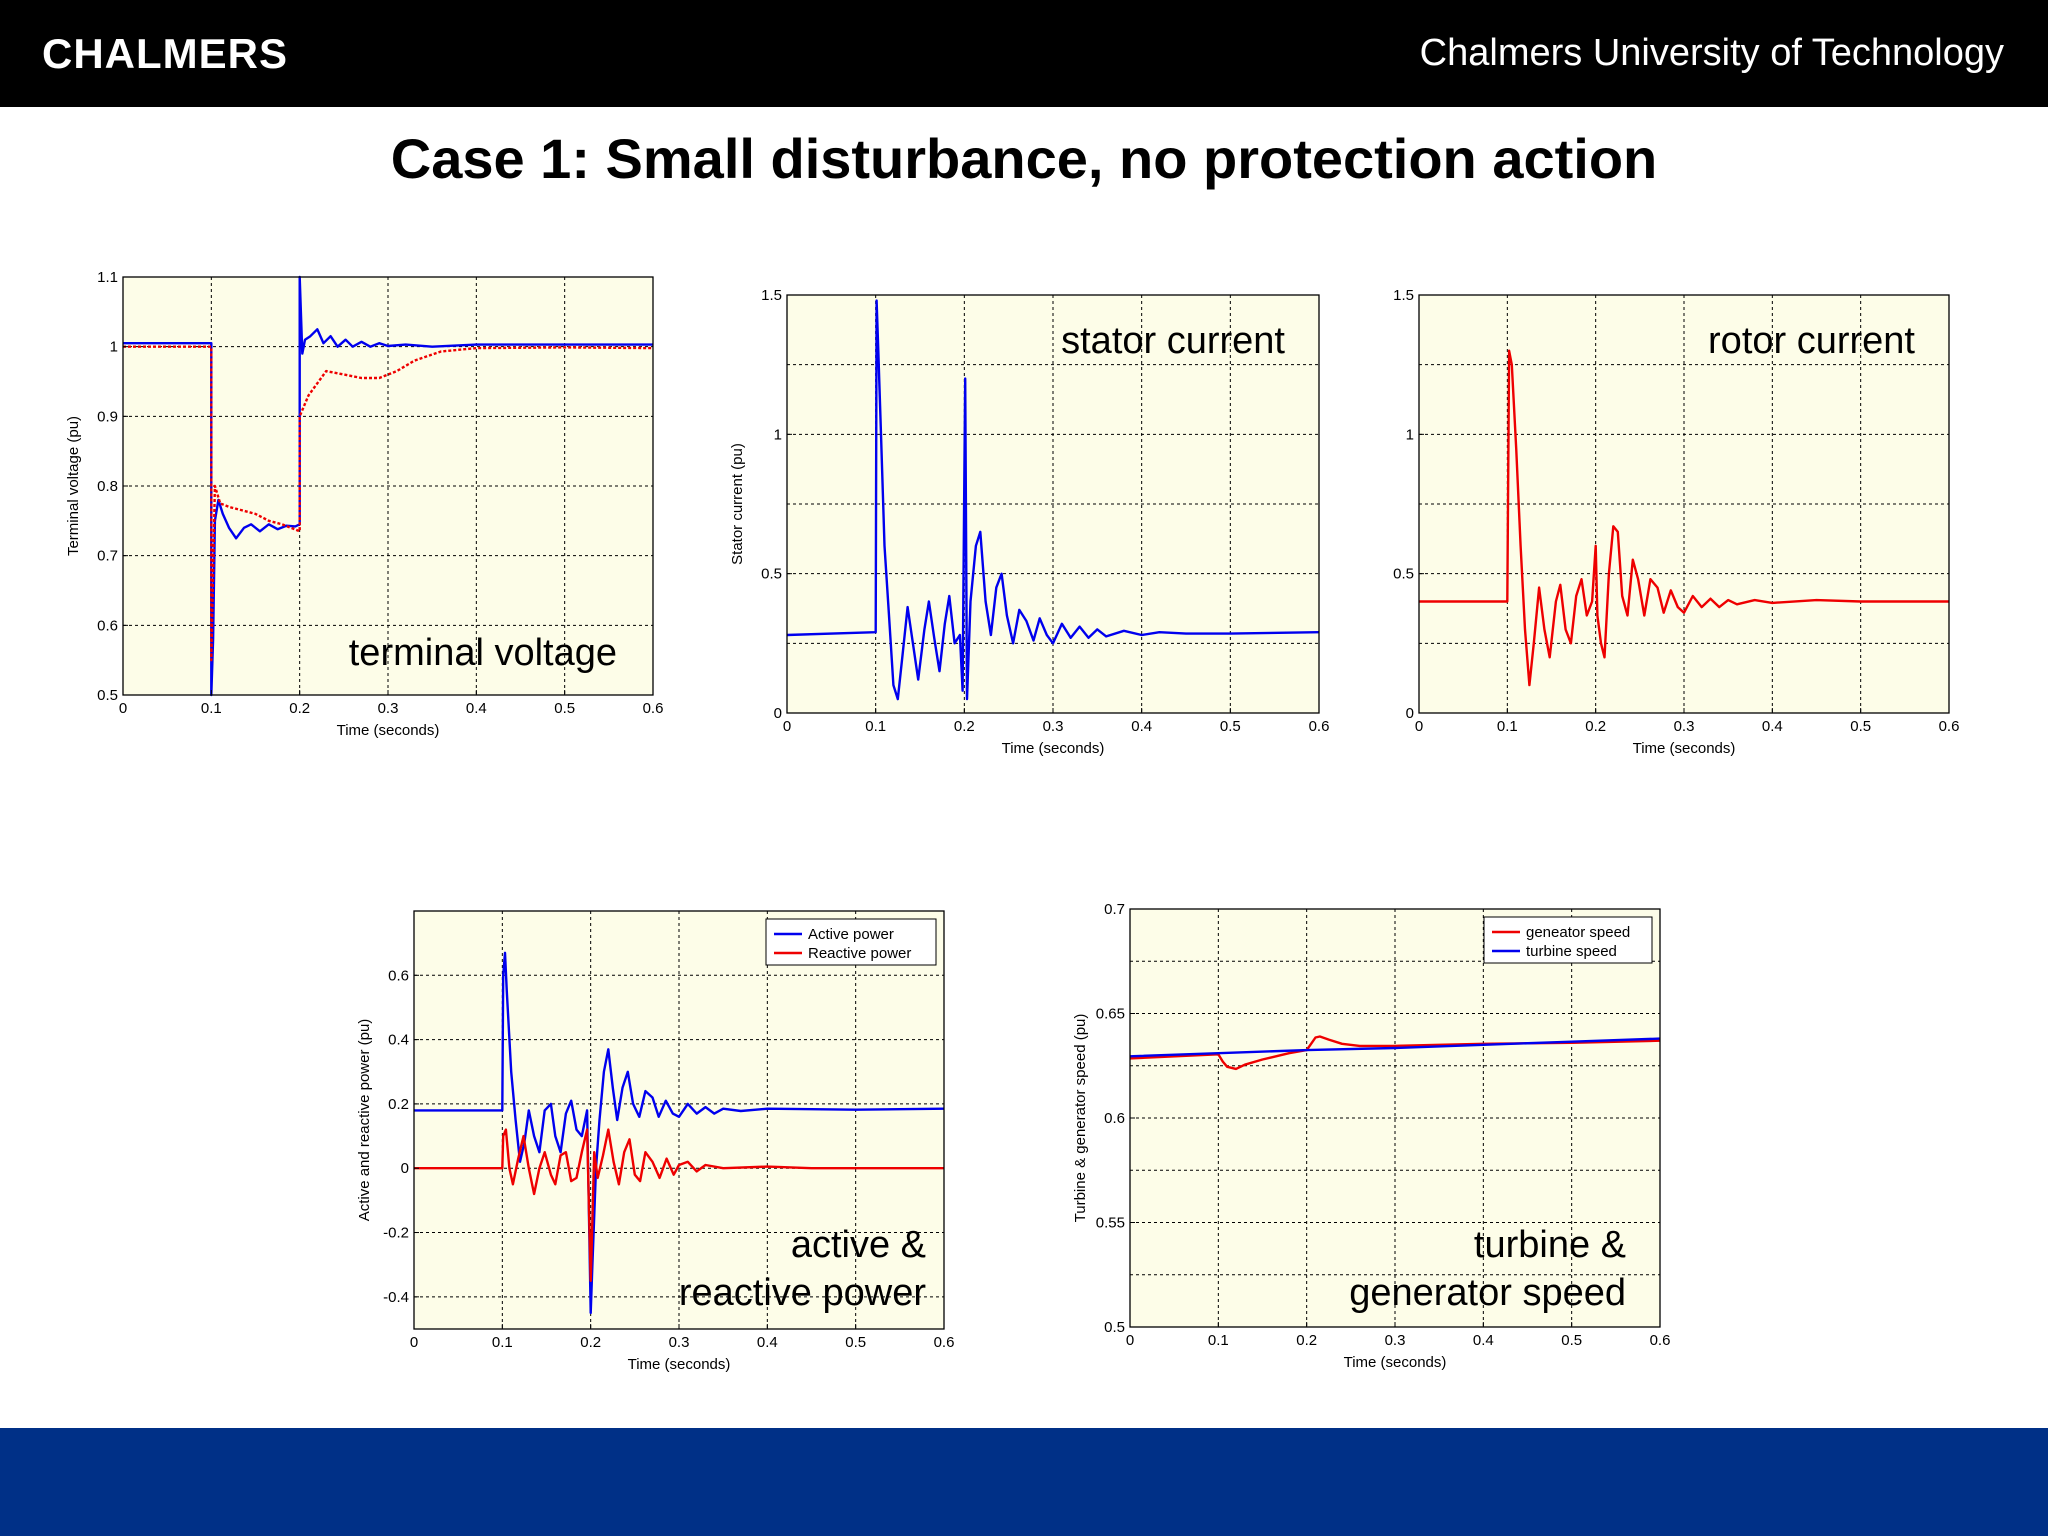 The image size is (2048, 1536). I want to click on chart-annotation: reactive power, so click(802, 1293).